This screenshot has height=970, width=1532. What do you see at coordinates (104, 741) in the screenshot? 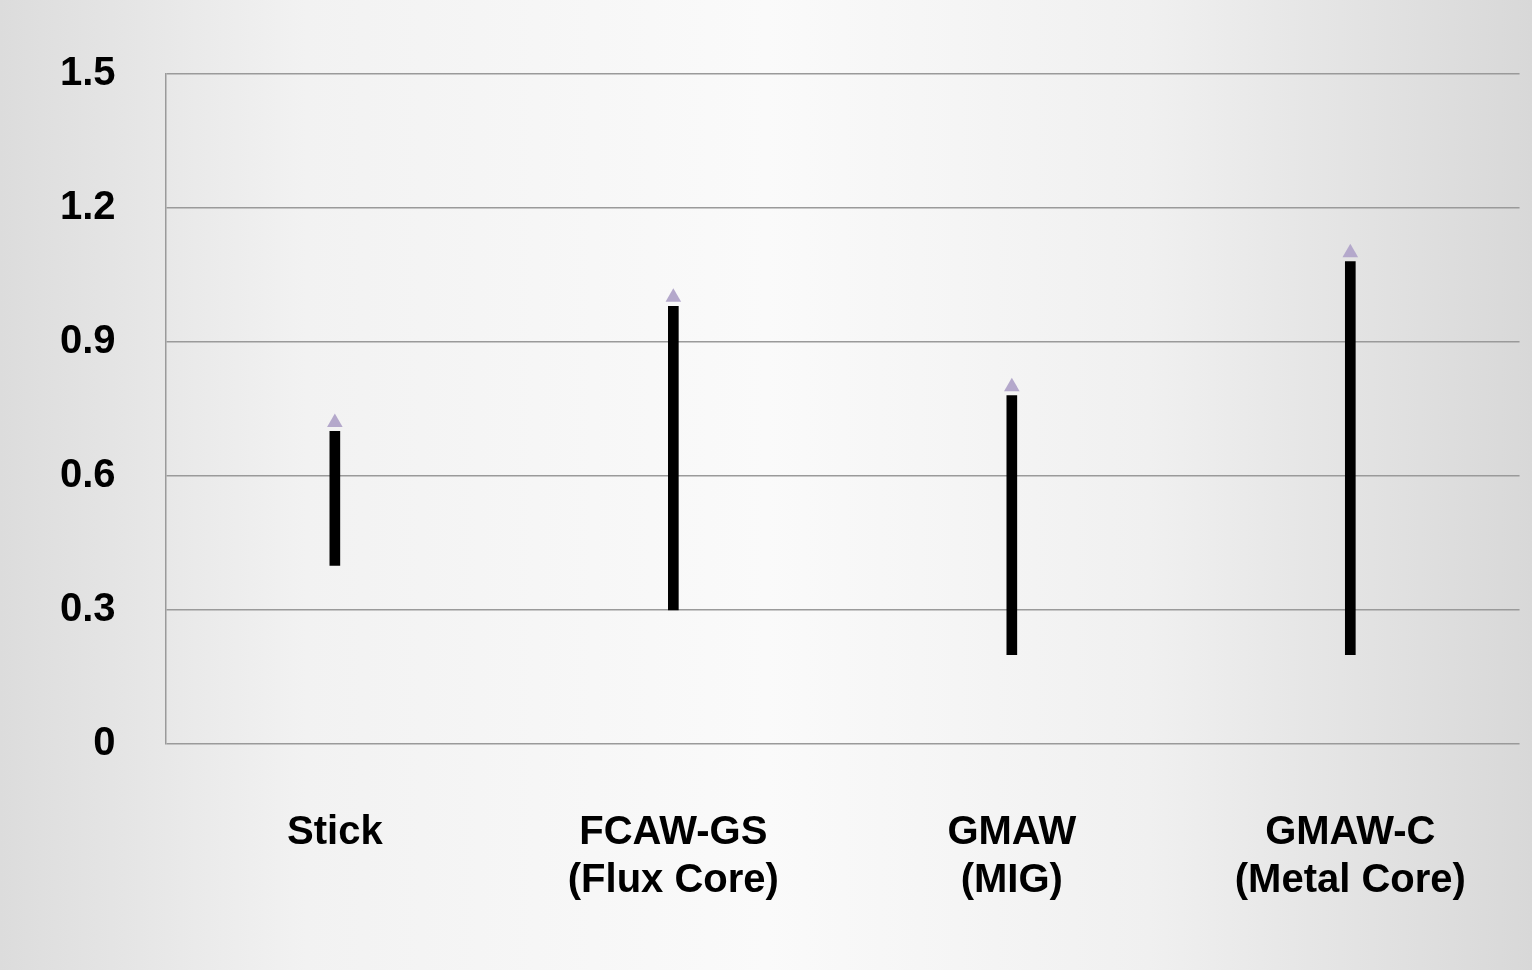
I see `y-tick-label: 0` at bounding box center [104, 741].